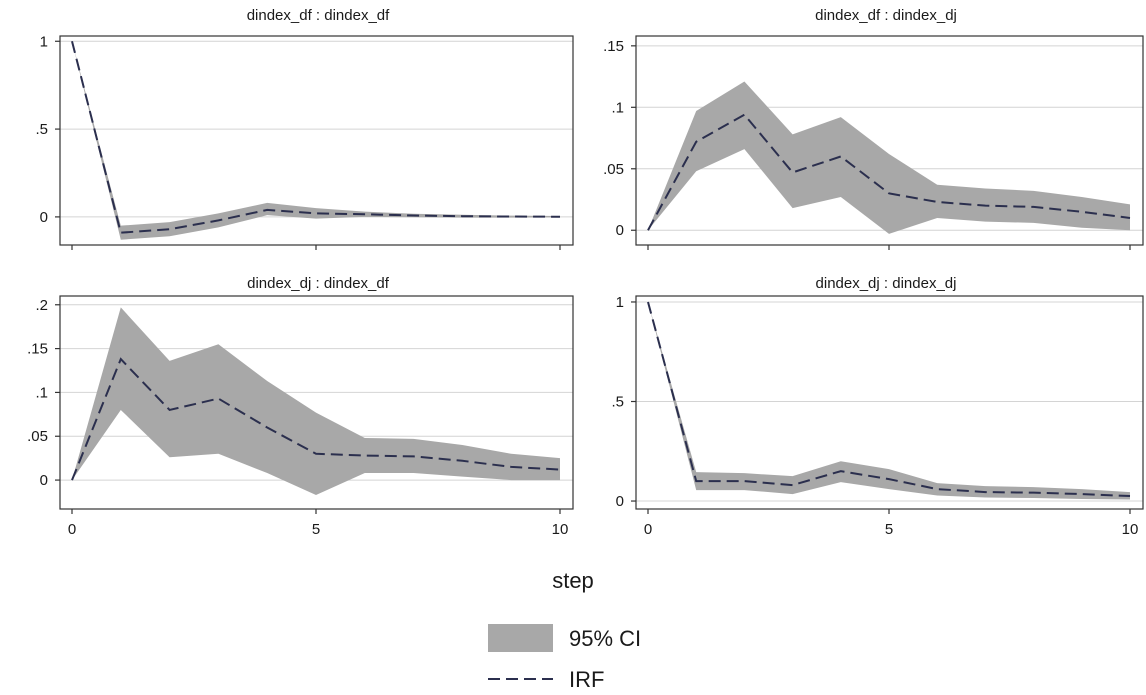  Describe the element at coordinates (886, 15) in the screenshot. I see `panel-title: dindex_df : dindex_dj` at that location.